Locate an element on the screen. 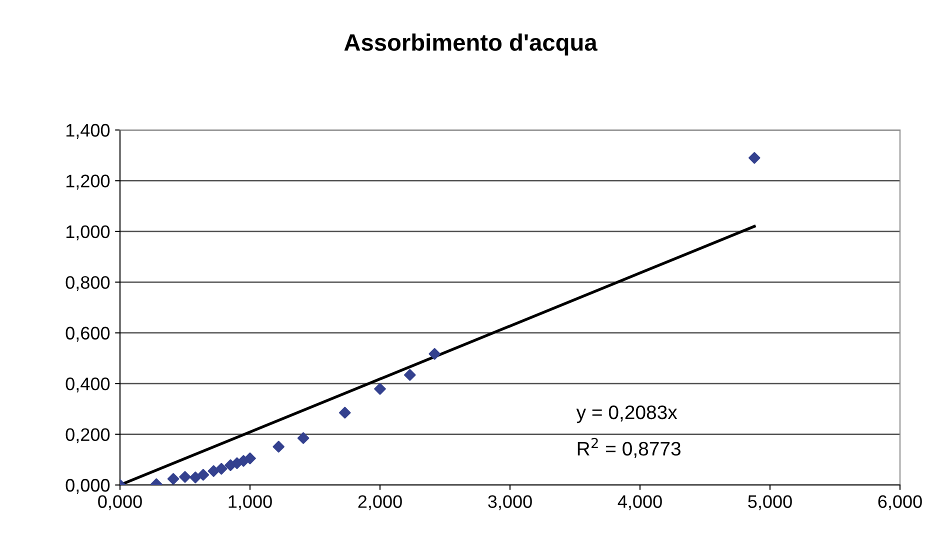  x-tick-label: 4,000 is located at coordinates (640, 502).